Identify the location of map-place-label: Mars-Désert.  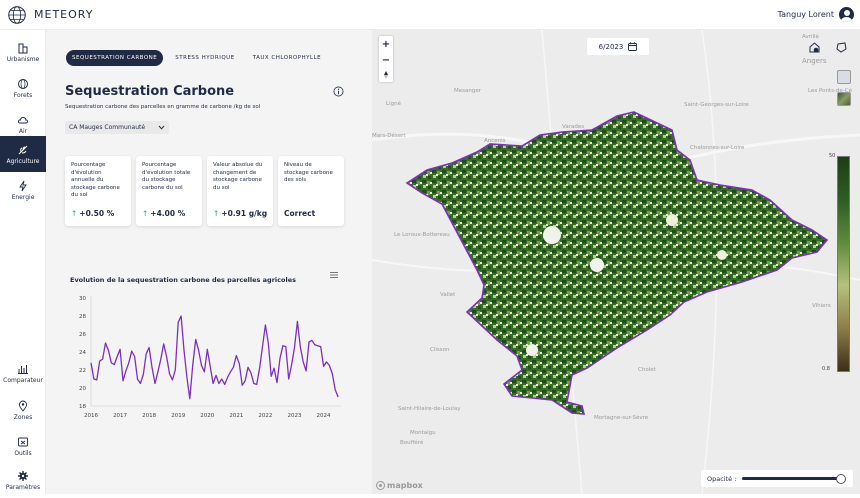
(389, 136).